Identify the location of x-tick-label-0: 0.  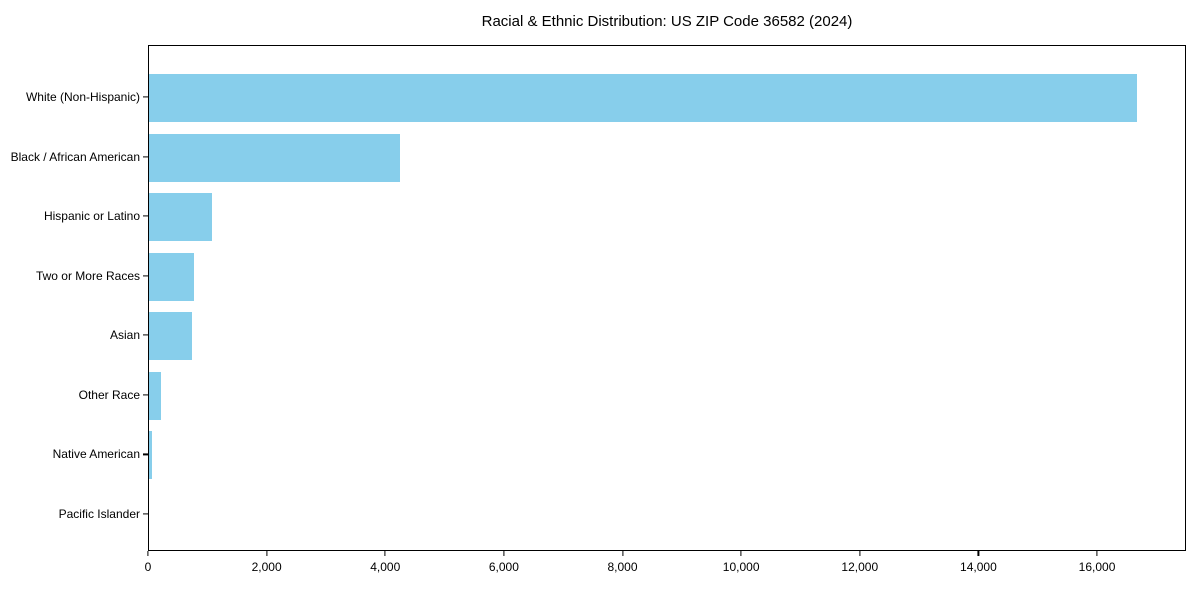
(148, 567).